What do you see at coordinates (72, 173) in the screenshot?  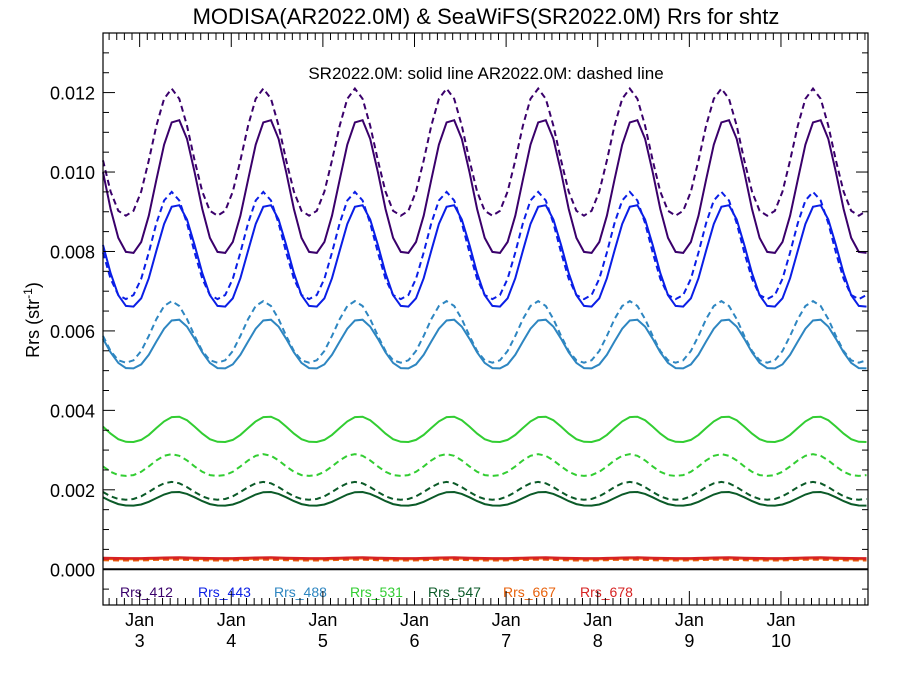 I see `y-tick-label: 0.010` at bounding box center [72, 173].